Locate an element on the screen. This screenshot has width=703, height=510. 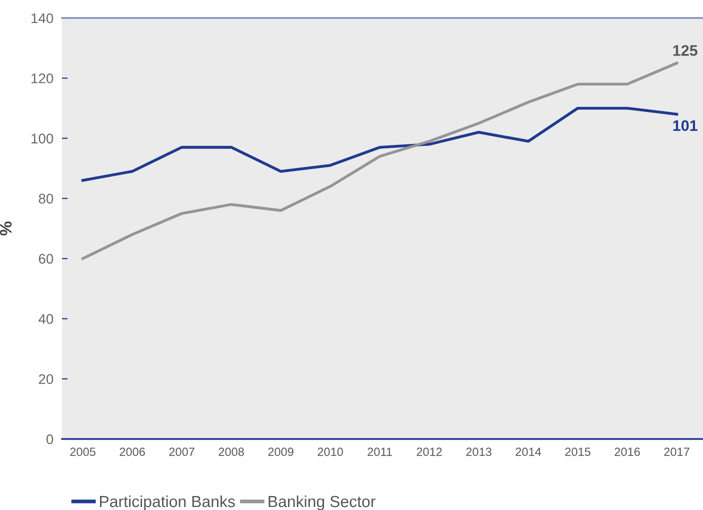
annotation: 125 is located at coordinates (685, 50).